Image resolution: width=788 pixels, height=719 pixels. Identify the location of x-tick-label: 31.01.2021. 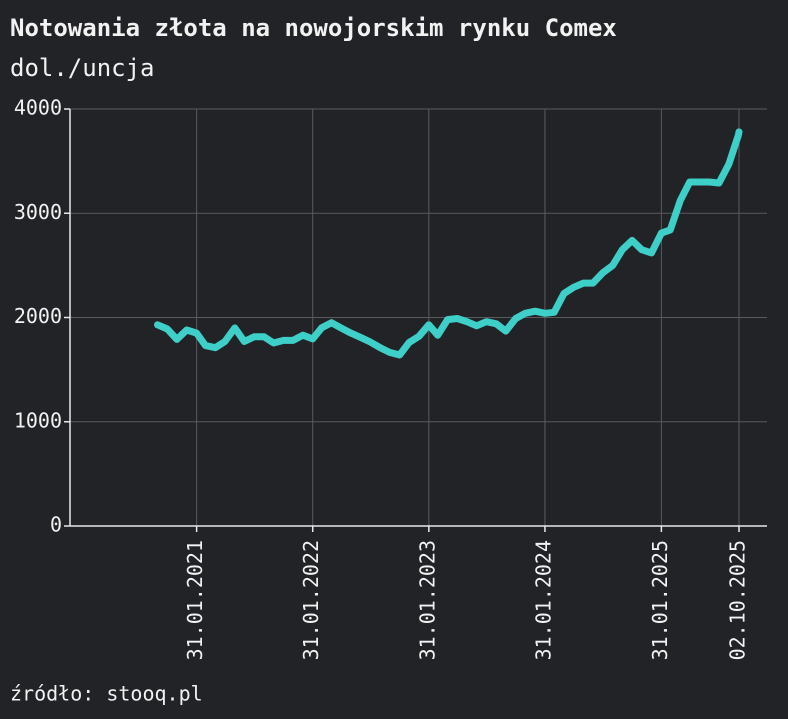
(195, 600).